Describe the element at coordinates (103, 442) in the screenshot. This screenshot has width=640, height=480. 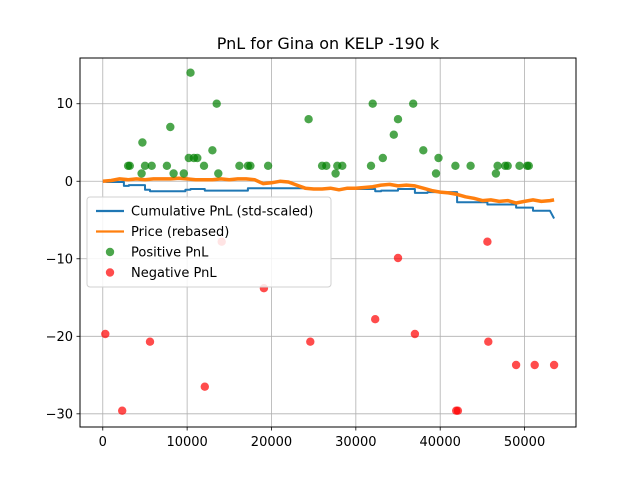
I see `x-tick-label: 0` at that location.